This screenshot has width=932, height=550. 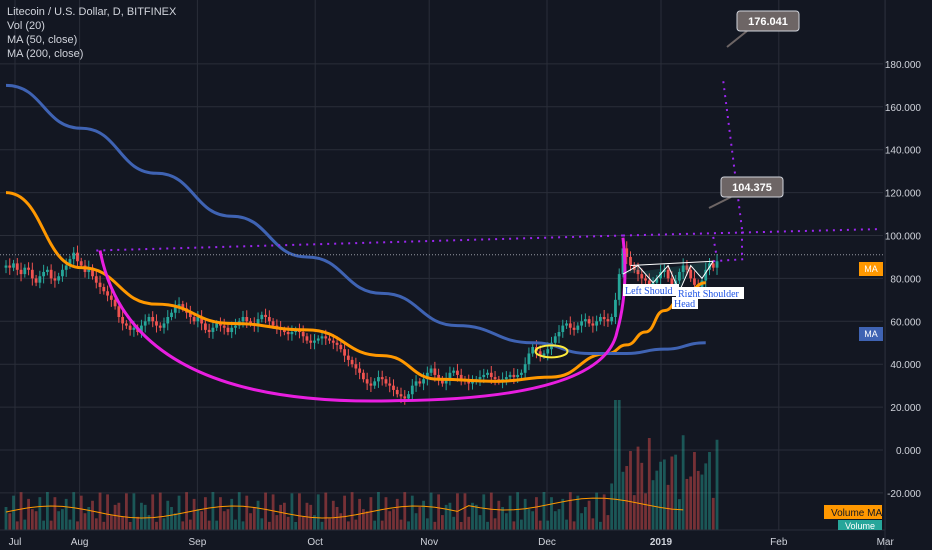 I want to click on volume-ma-badge-bg, so click(x=853, y=512).